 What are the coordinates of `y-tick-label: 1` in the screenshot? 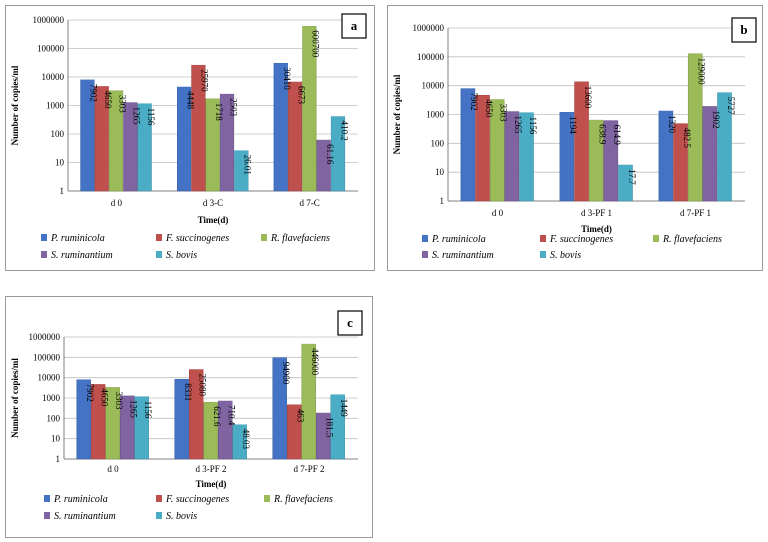 It's located at (62, 191).